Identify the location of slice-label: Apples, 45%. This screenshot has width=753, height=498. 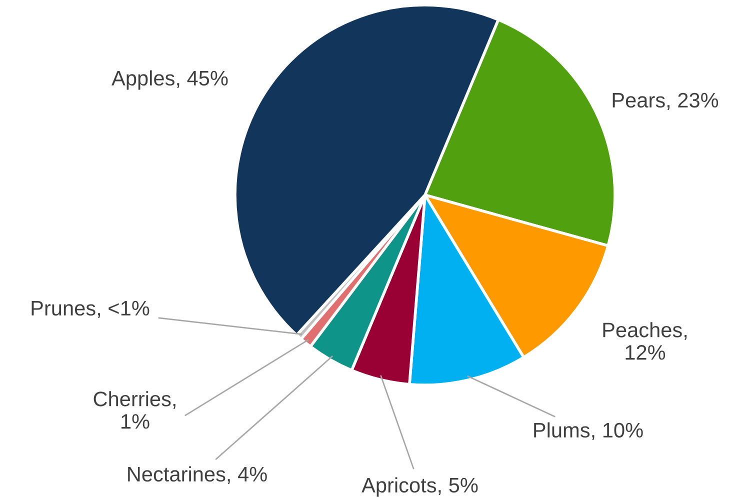
(170, 80).